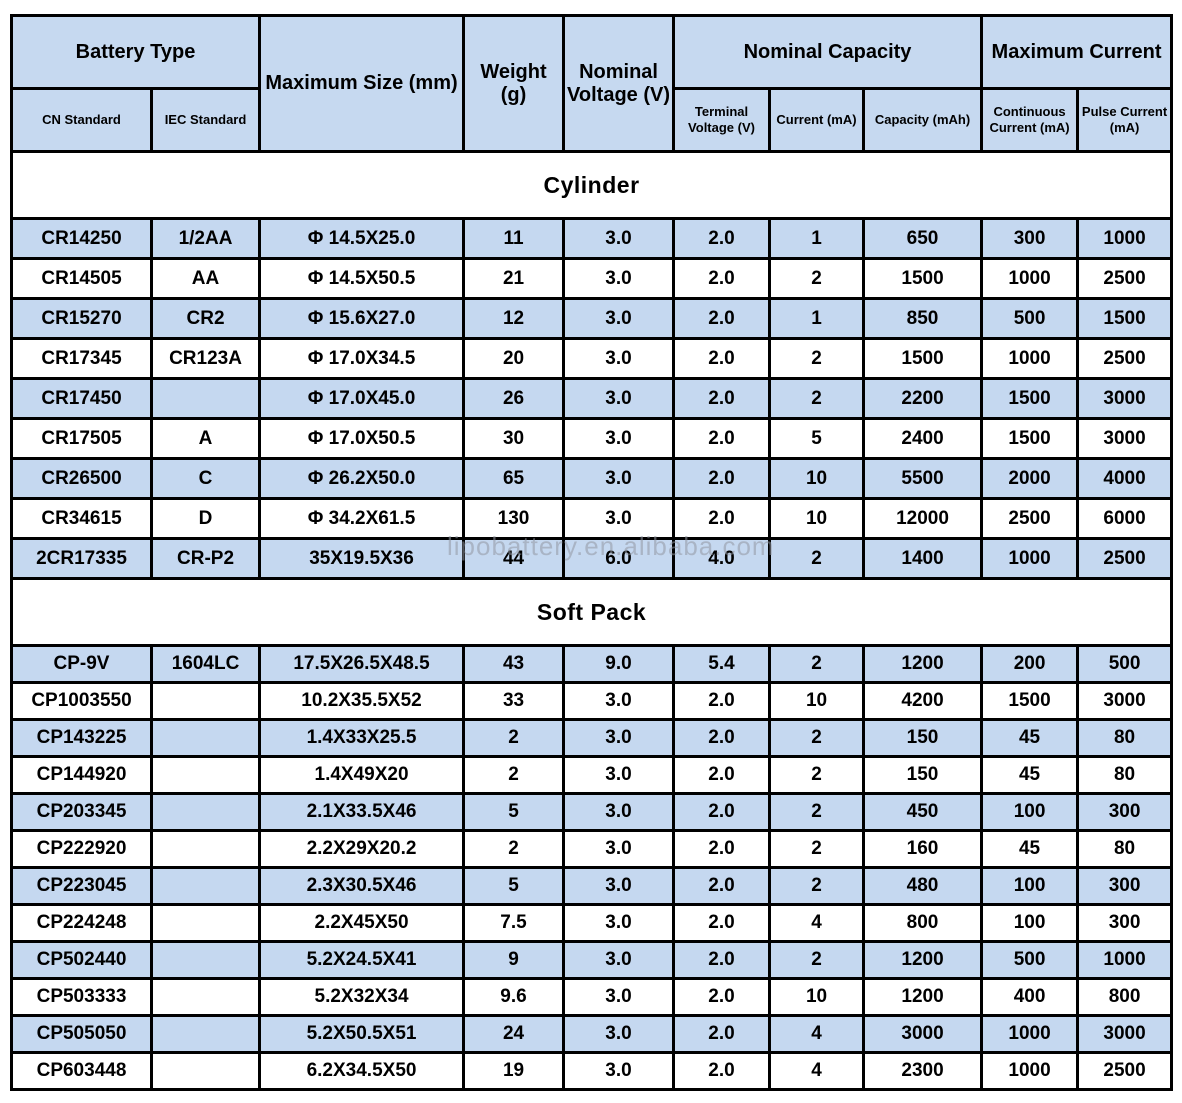 This screenshot has height=1103, width=1182. I want to click on table-cell: CR17345, so click(81, 358).